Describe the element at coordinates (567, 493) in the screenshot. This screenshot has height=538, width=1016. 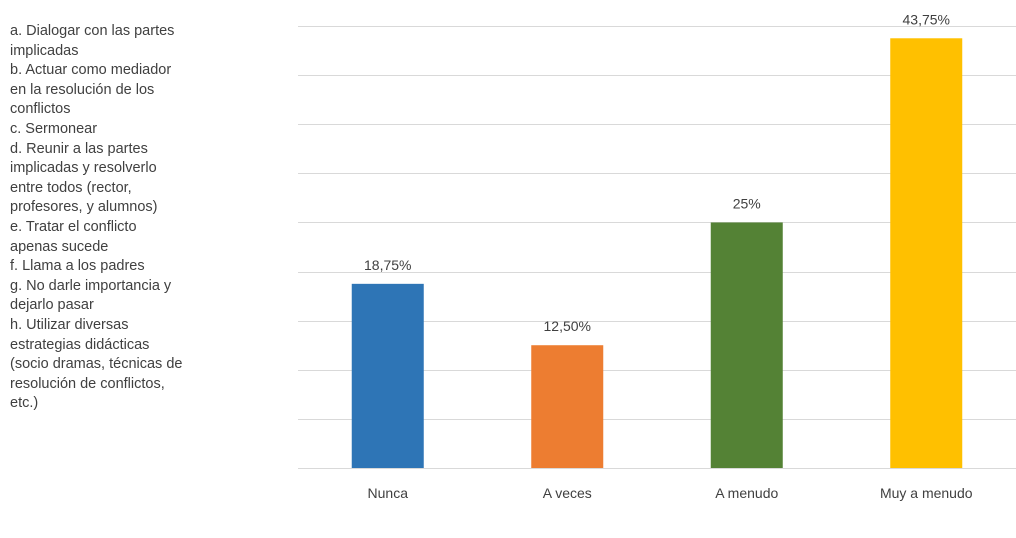
I see `x-tick-label: A veces` at that location.